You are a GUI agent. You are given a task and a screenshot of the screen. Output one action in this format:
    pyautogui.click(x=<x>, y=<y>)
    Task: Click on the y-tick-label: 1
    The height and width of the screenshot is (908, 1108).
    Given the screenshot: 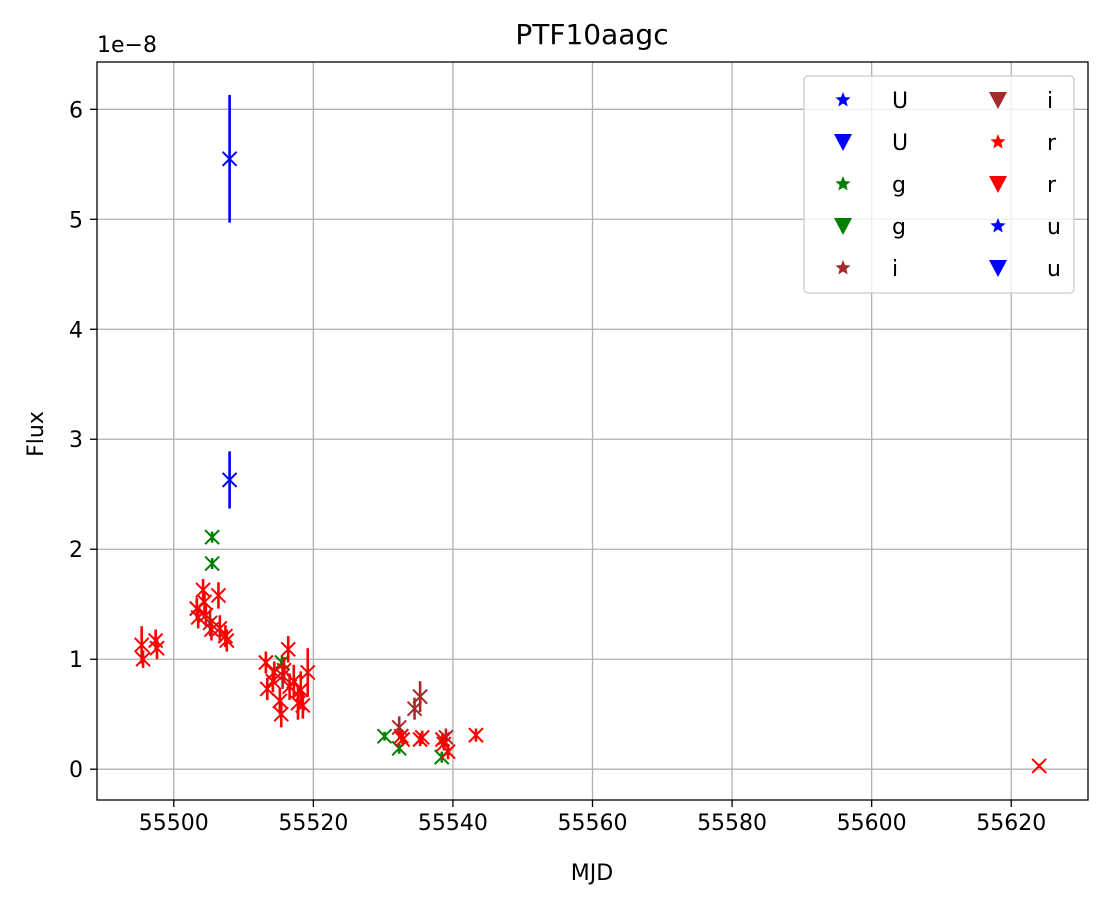 What is the action you would take?
    pyautogui.click(x=76, y=660)
    